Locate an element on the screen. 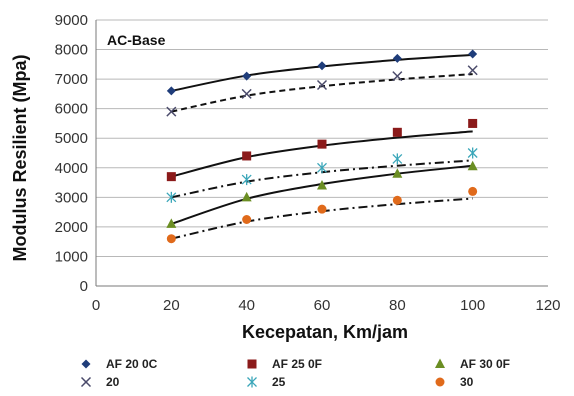  x-tick-label-0: 0 is located at coordinates (96, 305).